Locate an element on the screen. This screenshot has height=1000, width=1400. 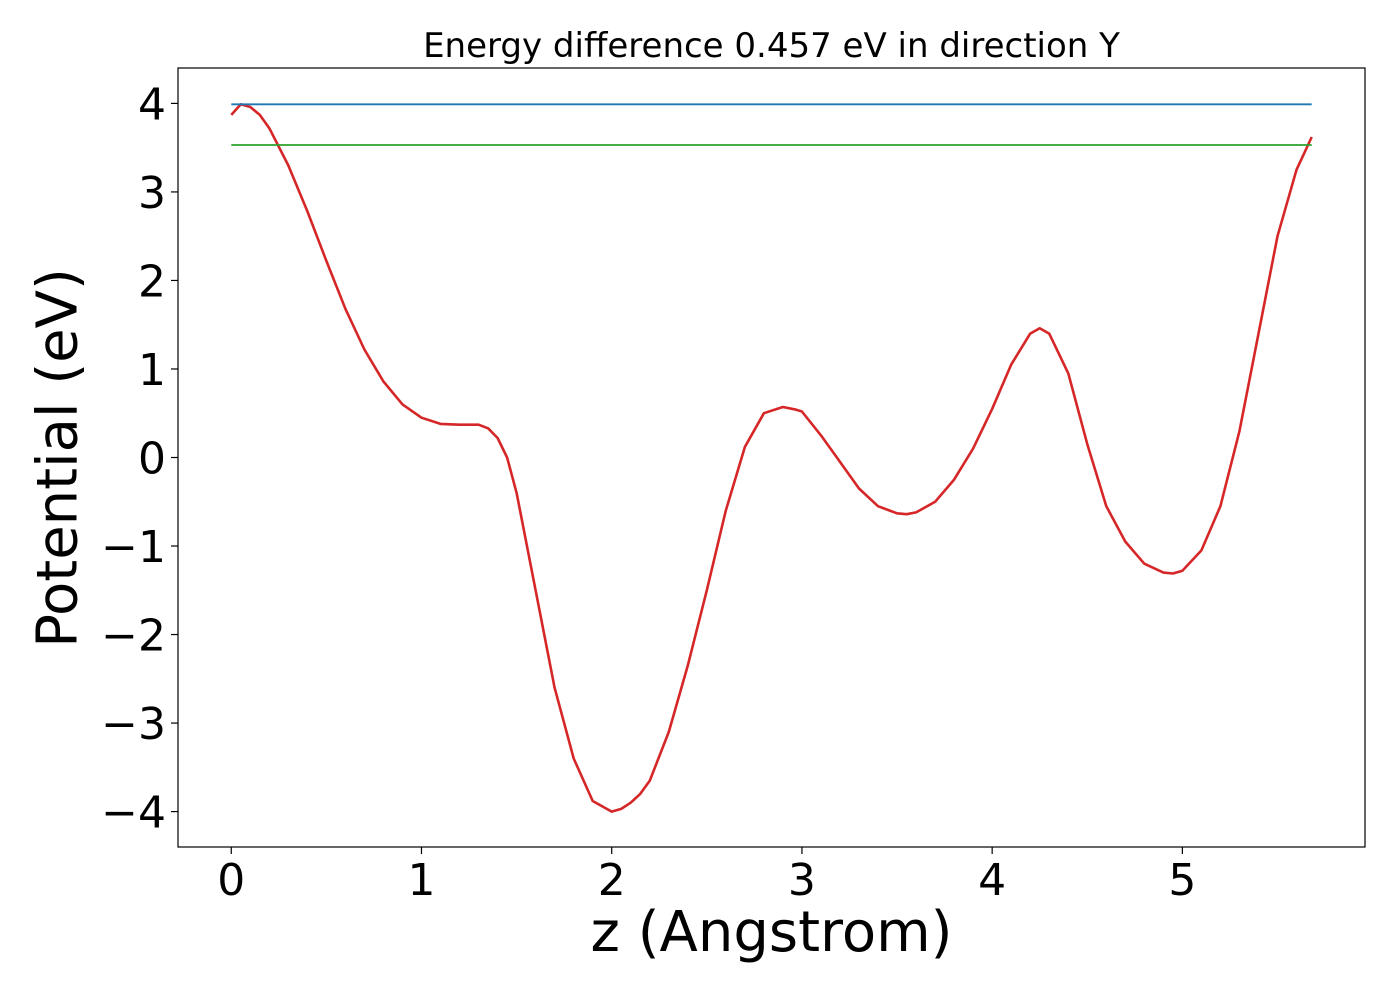
x-axis-ticks: 0 1 2 3 4 5 is located at coordinates (706, 876).